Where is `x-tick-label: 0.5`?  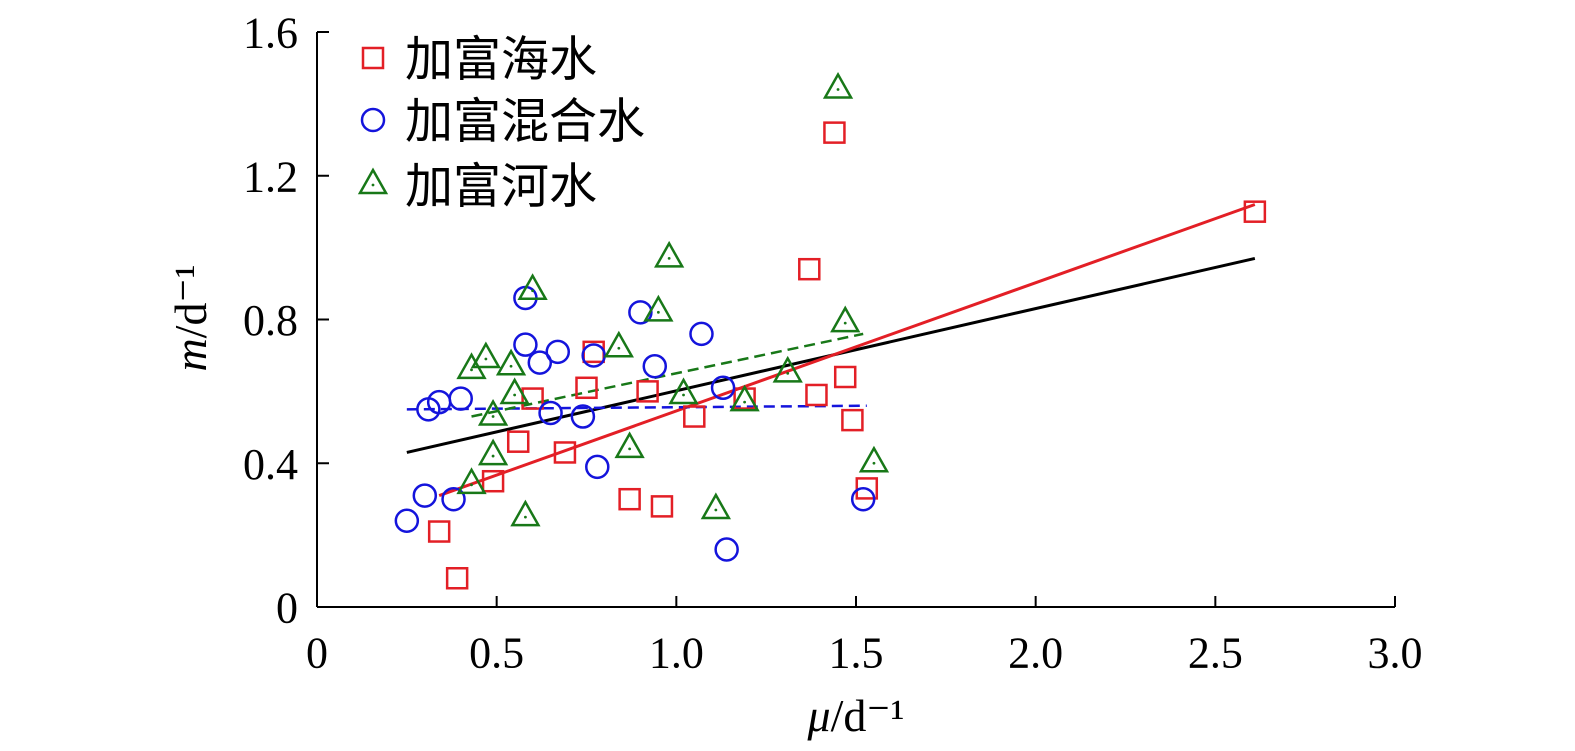
x-tick-label: 0.5 is located at coordinates (496, 653).